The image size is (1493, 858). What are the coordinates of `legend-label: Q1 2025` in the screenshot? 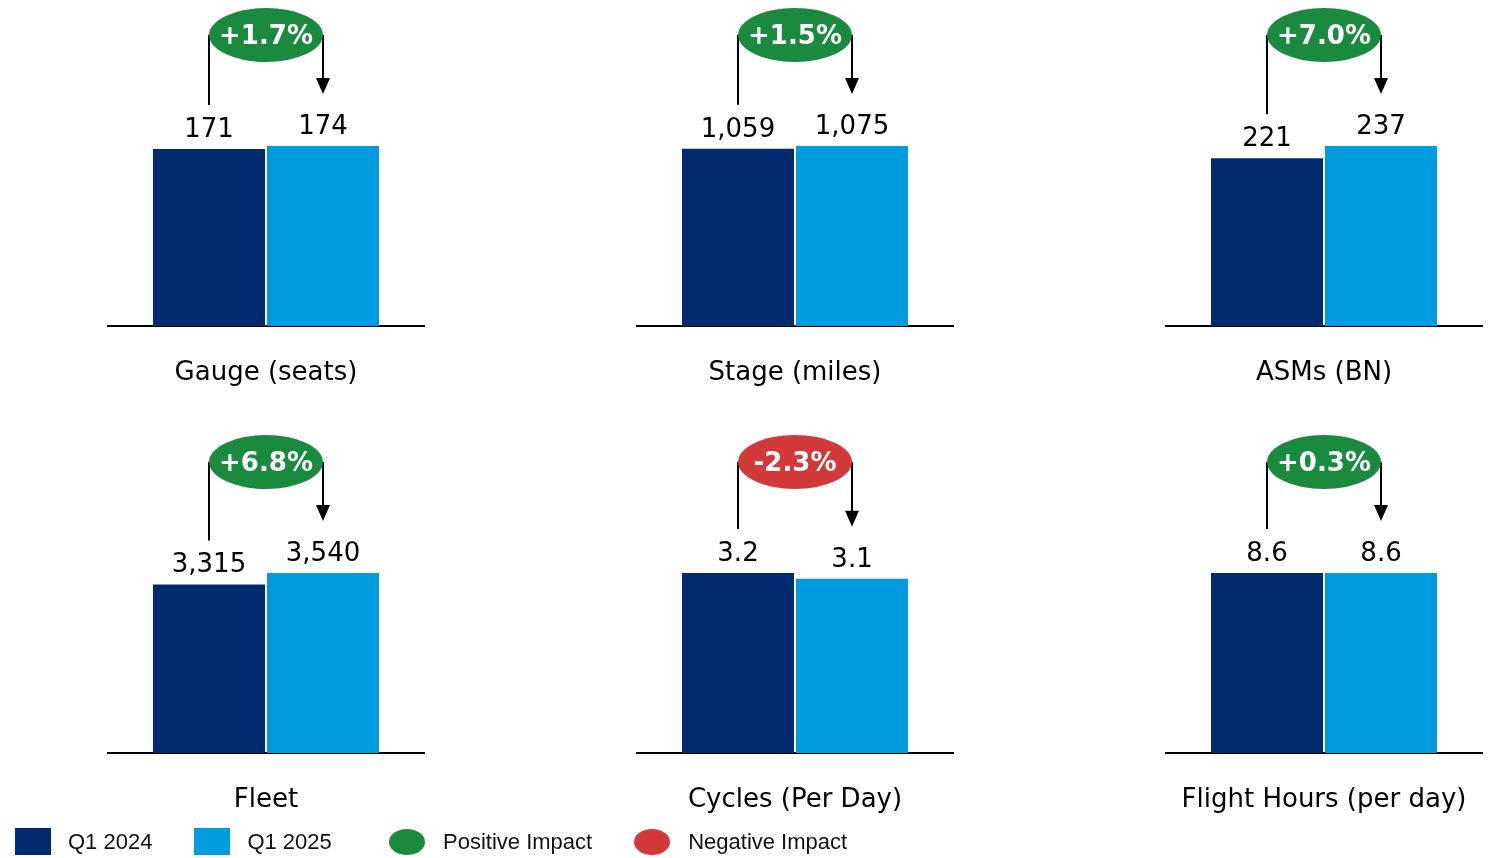 It's located at (289, 841).